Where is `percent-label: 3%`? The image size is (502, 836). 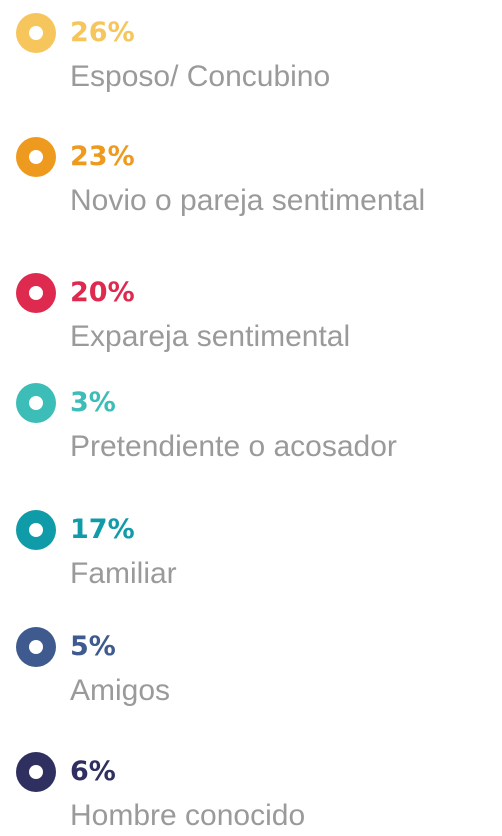
percent-label: 3% is located at coordinates (93, 402).